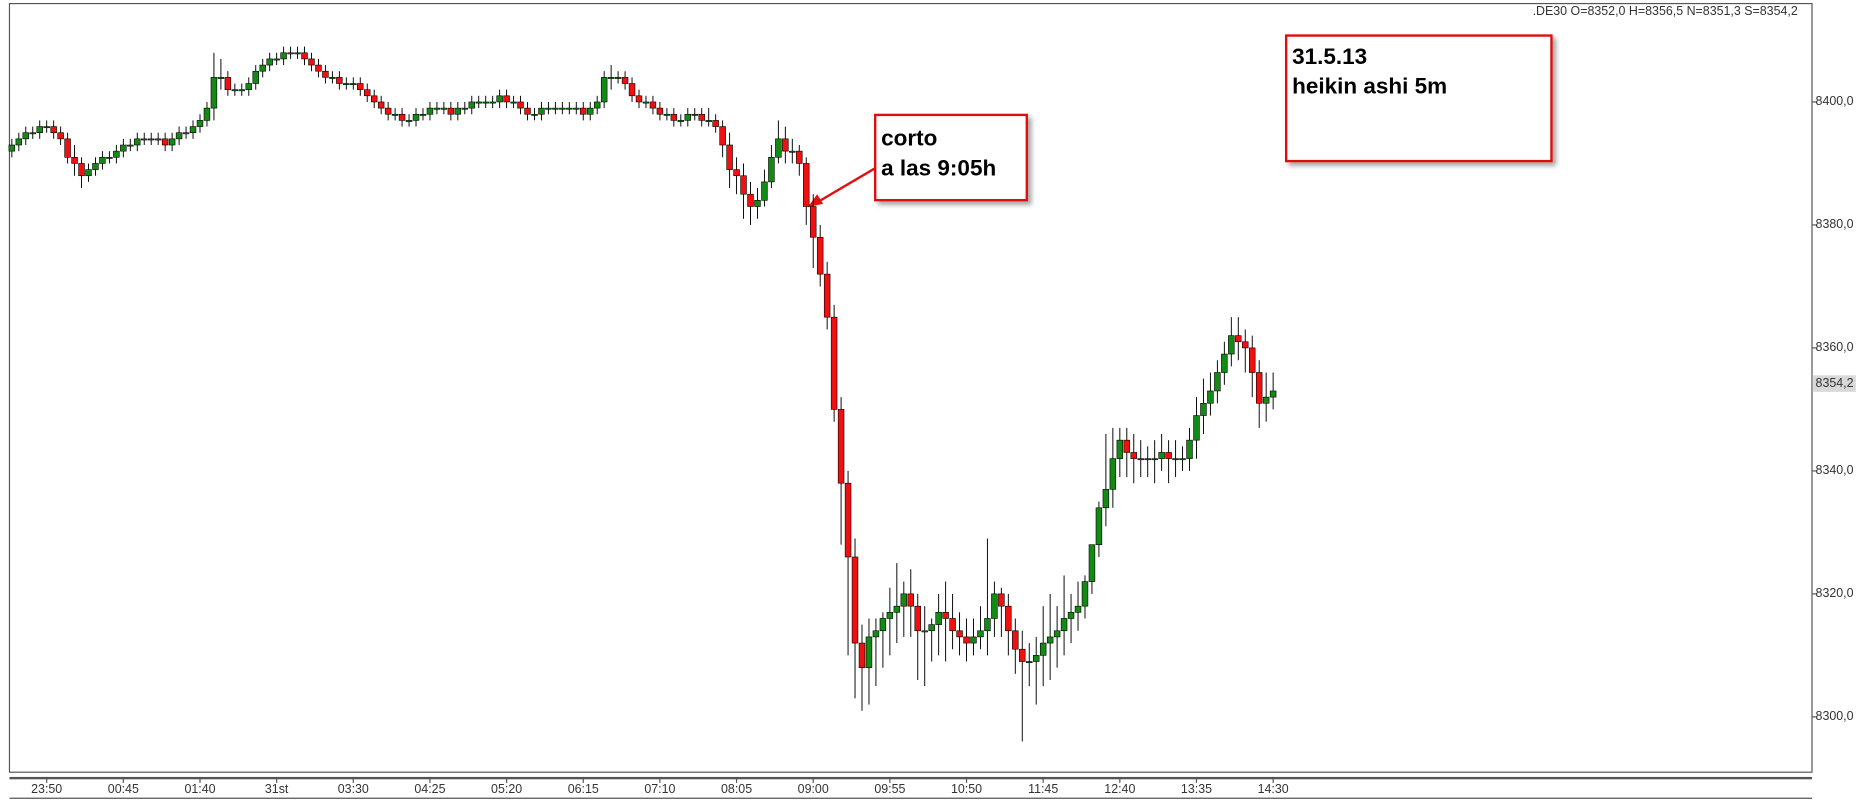  Describe the element at coordinates (1835, 101) in the screenshot. I see `y-tick-label: 8400,0` at that location.